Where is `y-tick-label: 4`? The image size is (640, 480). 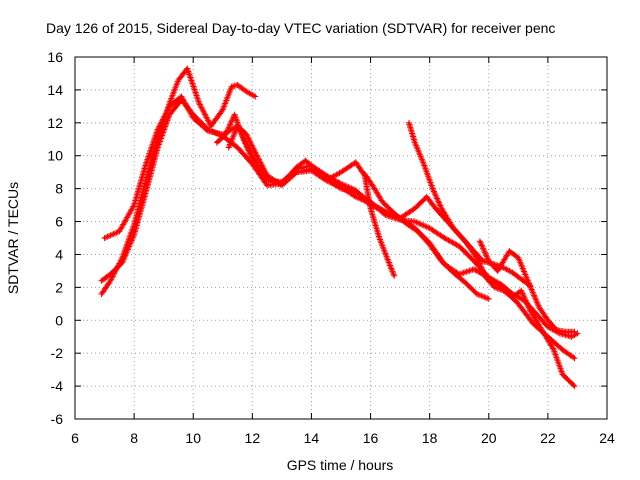
y-tick-label: 4 is located at coordinates (59, 254).